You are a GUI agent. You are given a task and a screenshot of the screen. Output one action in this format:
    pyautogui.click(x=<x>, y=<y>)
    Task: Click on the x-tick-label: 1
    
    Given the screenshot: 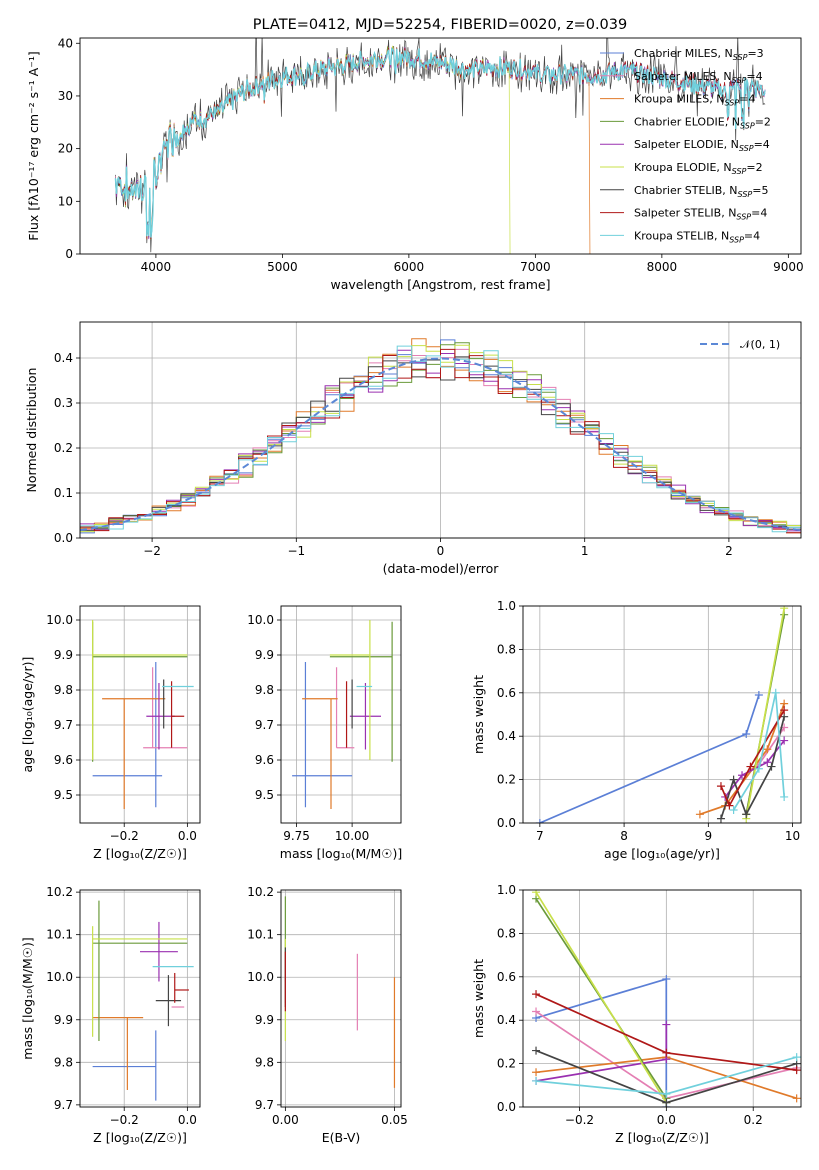 What is the action you would take?
    pyautogui.click(x=585, y=551)
    